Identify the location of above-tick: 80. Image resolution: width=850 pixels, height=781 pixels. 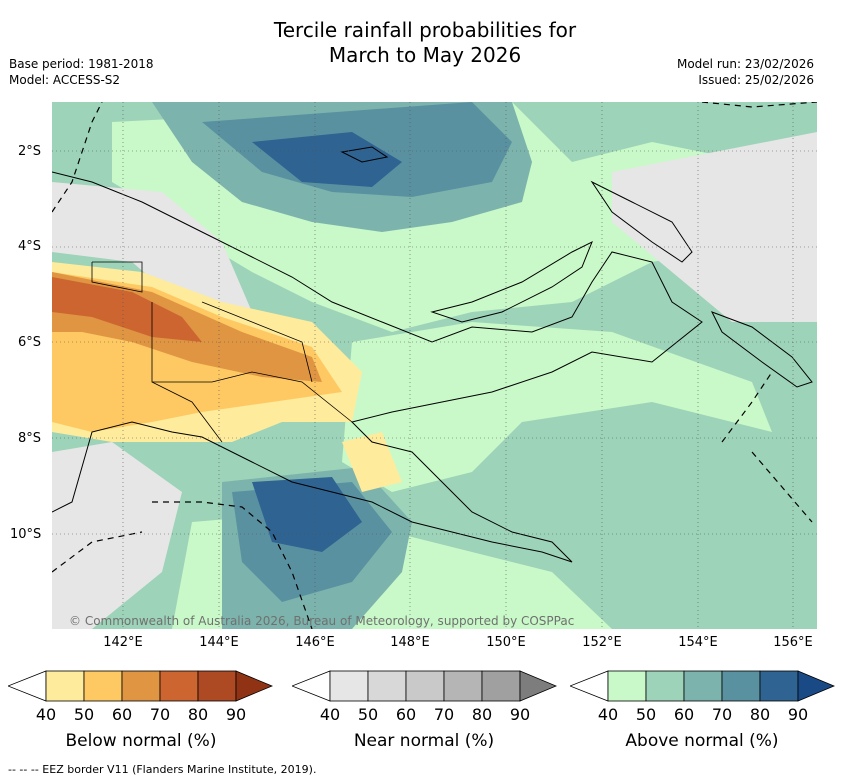
(760, 714).